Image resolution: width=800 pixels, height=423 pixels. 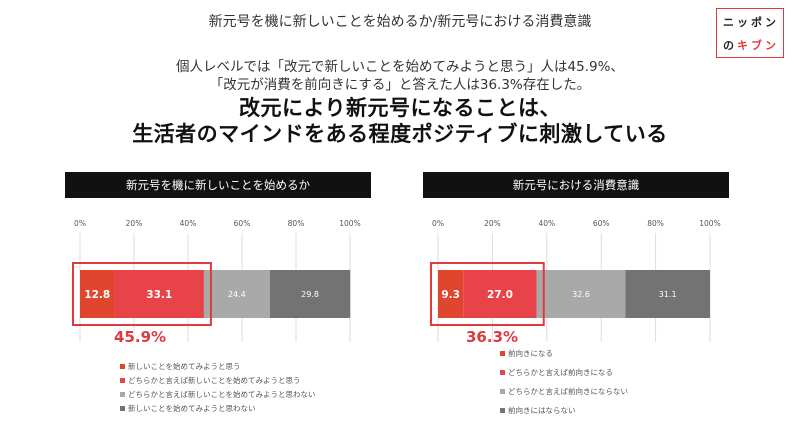 I want to click on data-label: 27.0, so click(x=500, y=295).